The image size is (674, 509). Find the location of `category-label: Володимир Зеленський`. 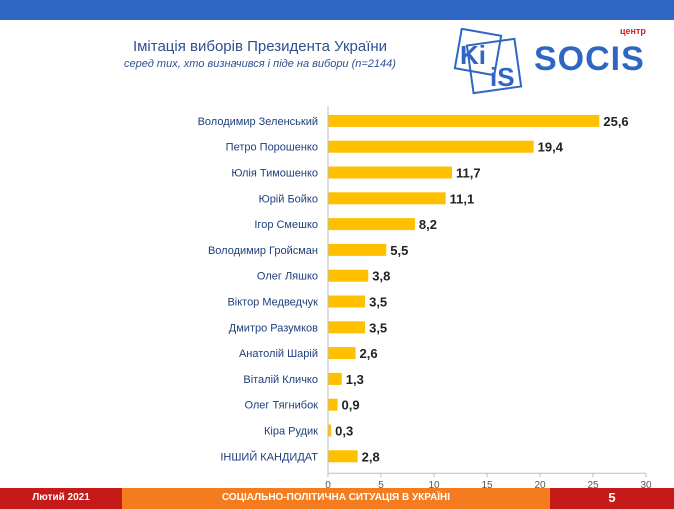

category-label: Володимир Зеленський is located at coordinates (258, 122).